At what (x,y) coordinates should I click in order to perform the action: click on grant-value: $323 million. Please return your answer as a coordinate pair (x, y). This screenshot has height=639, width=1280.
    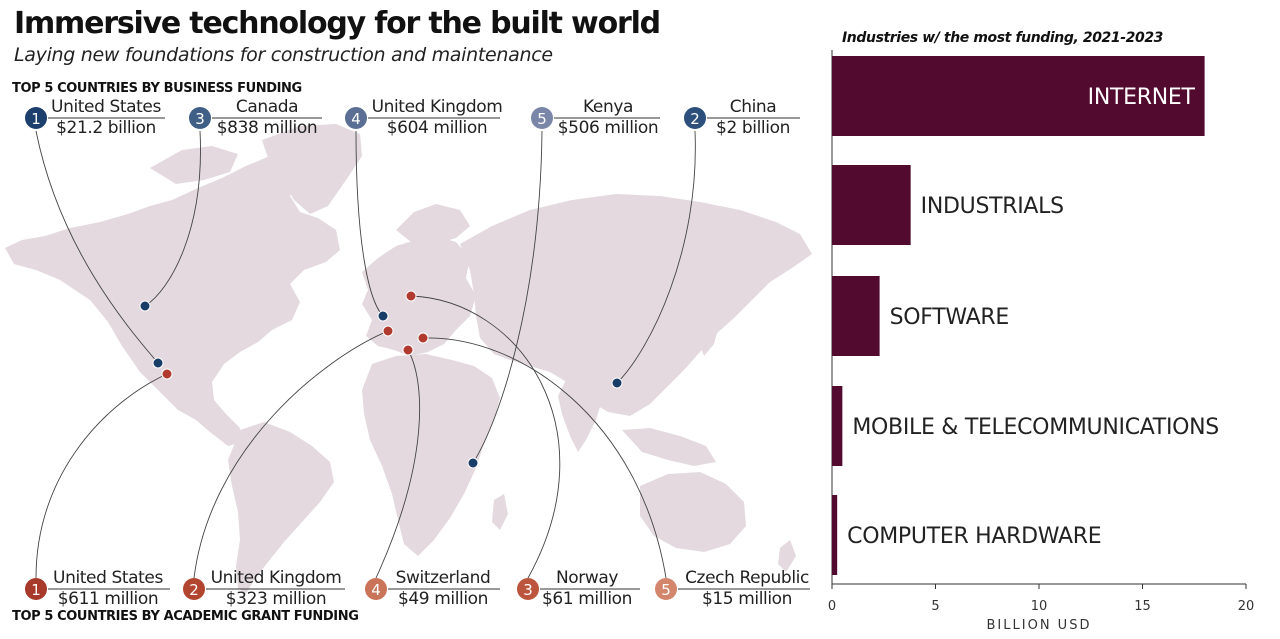
    Looking at the image, I should click on (276, 599).